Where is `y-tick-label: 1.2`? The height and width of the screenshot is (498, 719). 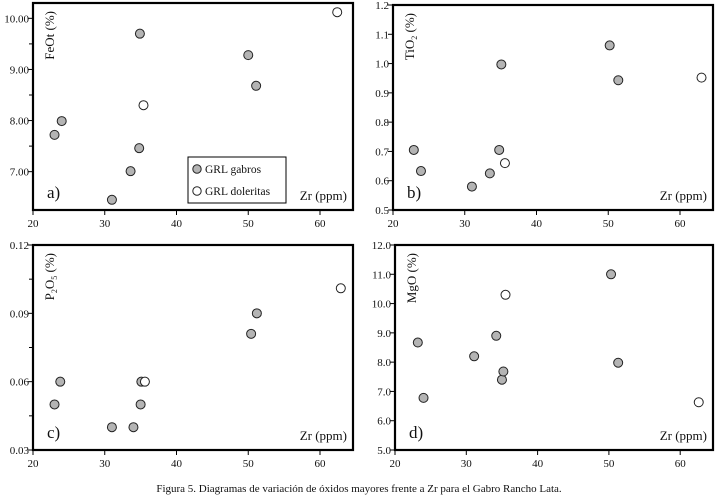 y-tick-label: 1.2 is located at coordinates (382, 6).